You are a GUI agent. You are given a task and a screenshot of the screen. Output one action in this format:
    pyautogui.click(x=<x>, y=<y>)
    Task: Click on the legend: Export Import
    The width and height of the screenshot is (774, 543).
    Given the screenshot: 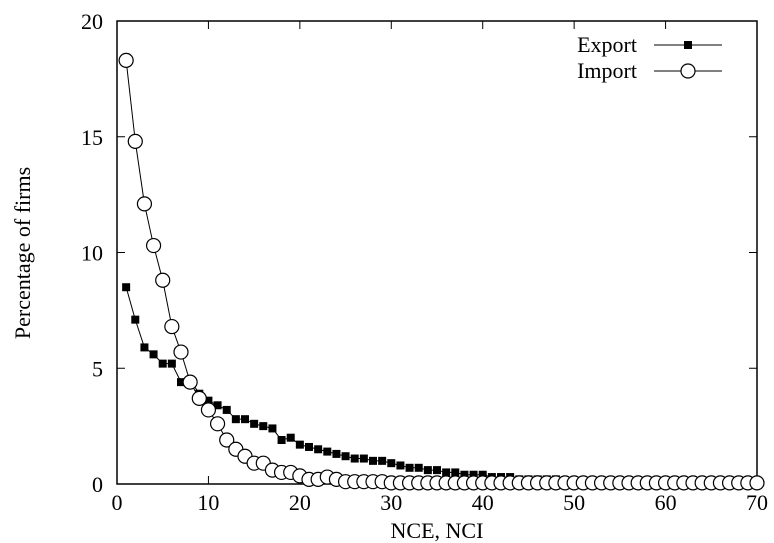 What is the action you would take?
    pyautogui.click(x=649, y=57)
    